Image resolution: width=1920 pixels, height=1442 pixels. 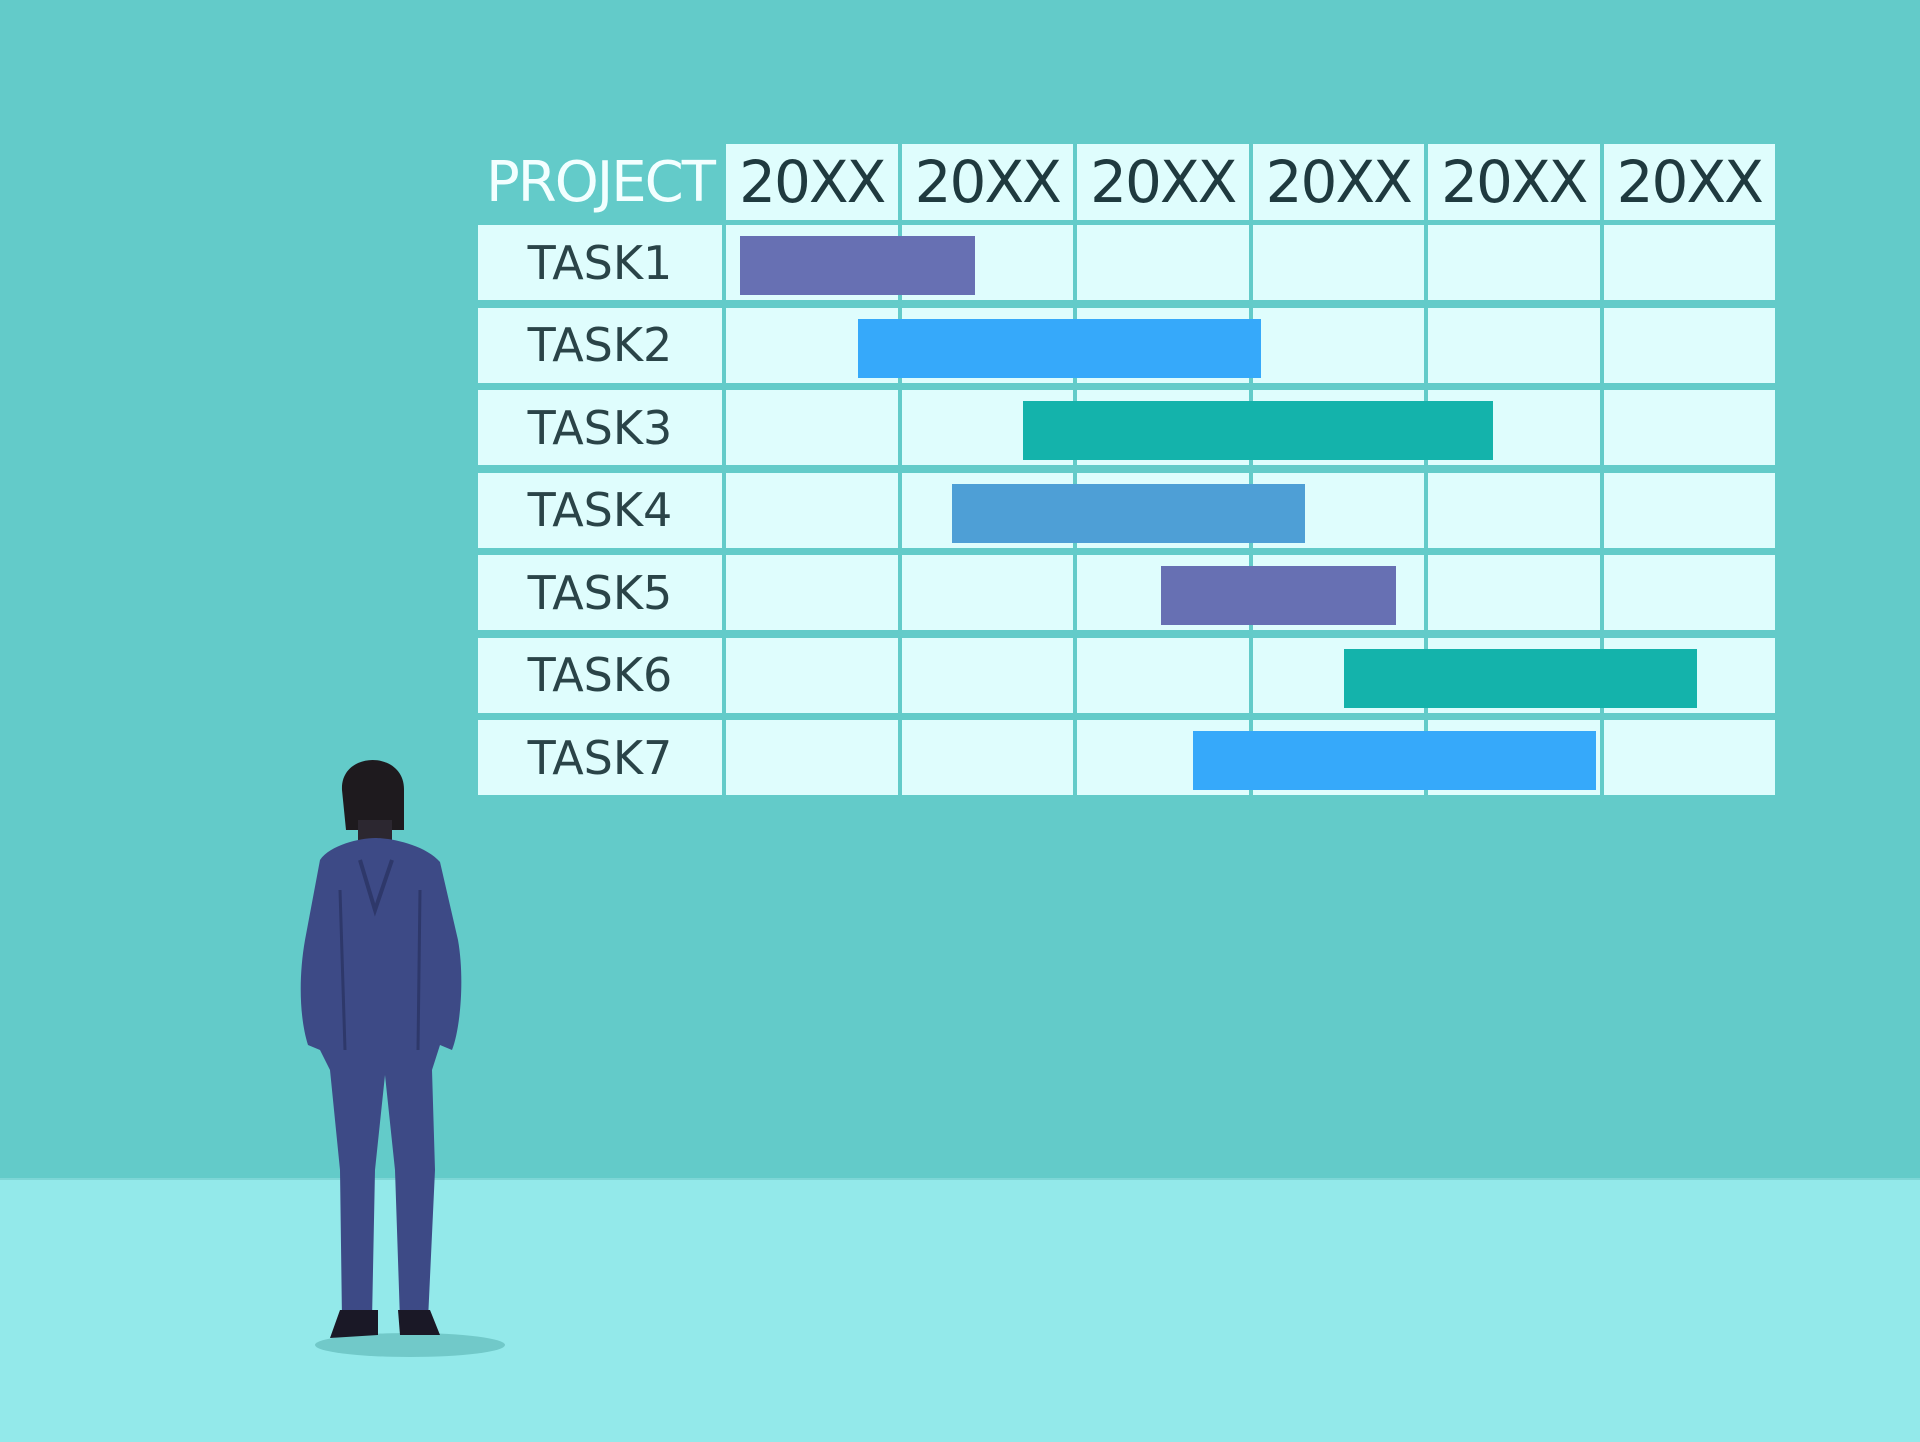 What do you see at coordinates (600, 757) in the screenshot?
I see `task-label: TASK7` at bounding box center [600, 757].